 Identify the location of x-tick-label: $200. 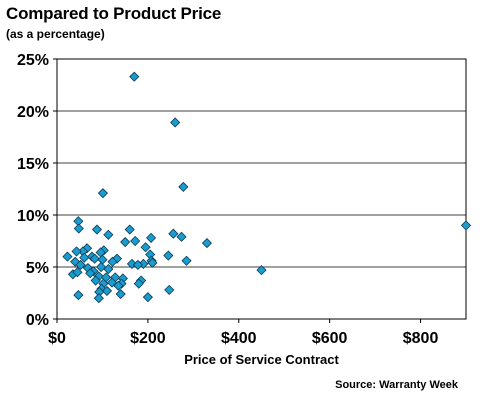
(148, 338).